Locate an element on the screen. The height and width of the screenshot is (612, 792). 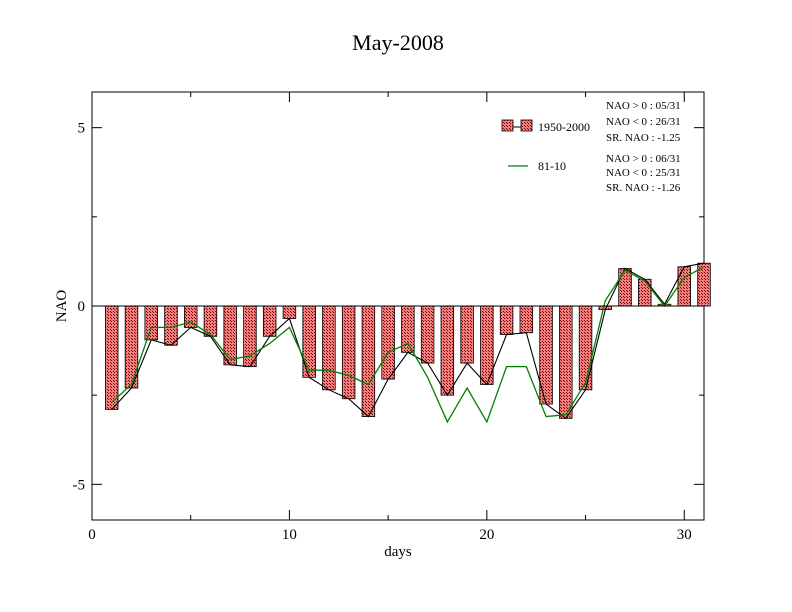
y-tick-label-0: 0 is located at coordinates (82, 307).